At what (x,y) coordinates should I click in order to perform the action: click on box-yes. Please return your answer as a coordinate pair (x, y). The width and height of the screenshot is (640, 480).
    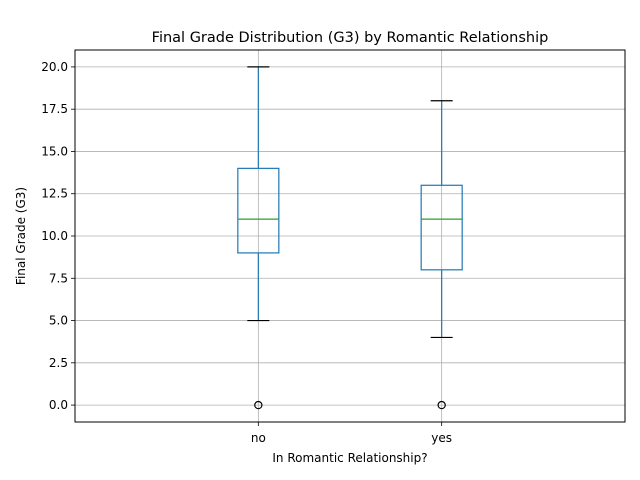
    Looking at the image, I should click on (441, 255).